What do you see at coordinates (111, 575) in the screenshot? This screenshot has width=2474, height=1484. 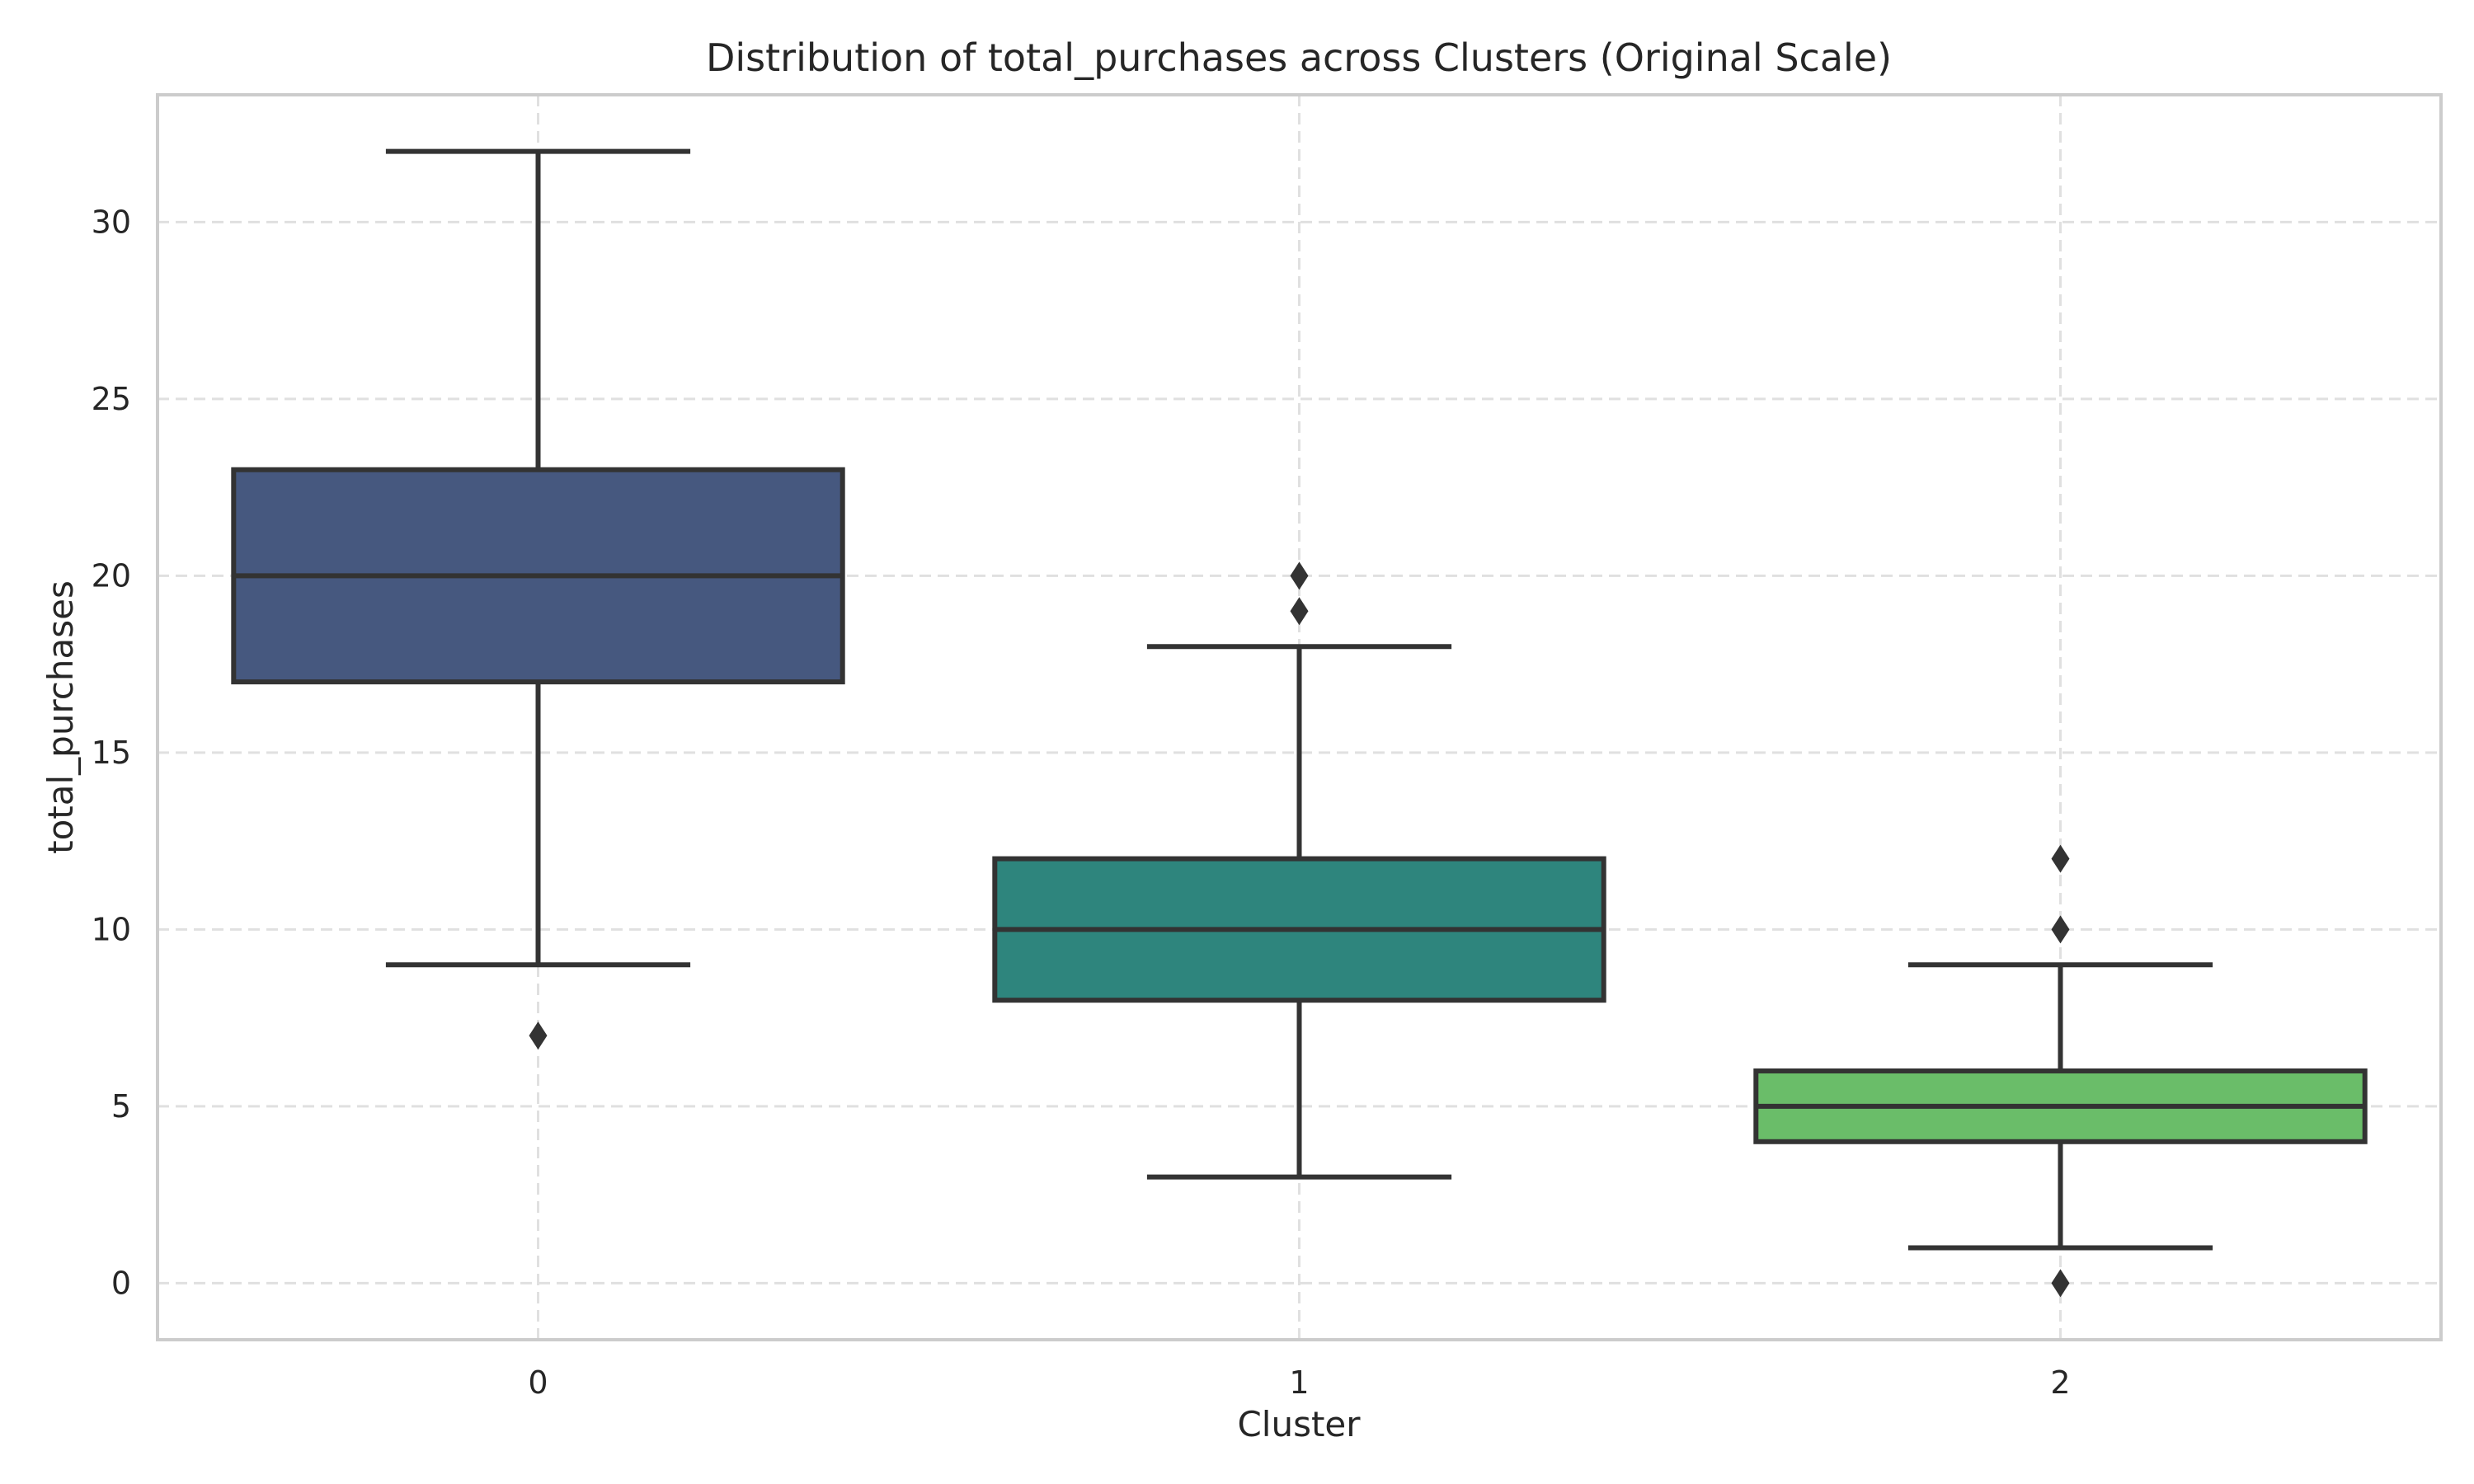 I see `y-tick-label: 20` at bounding box center [111, 575].